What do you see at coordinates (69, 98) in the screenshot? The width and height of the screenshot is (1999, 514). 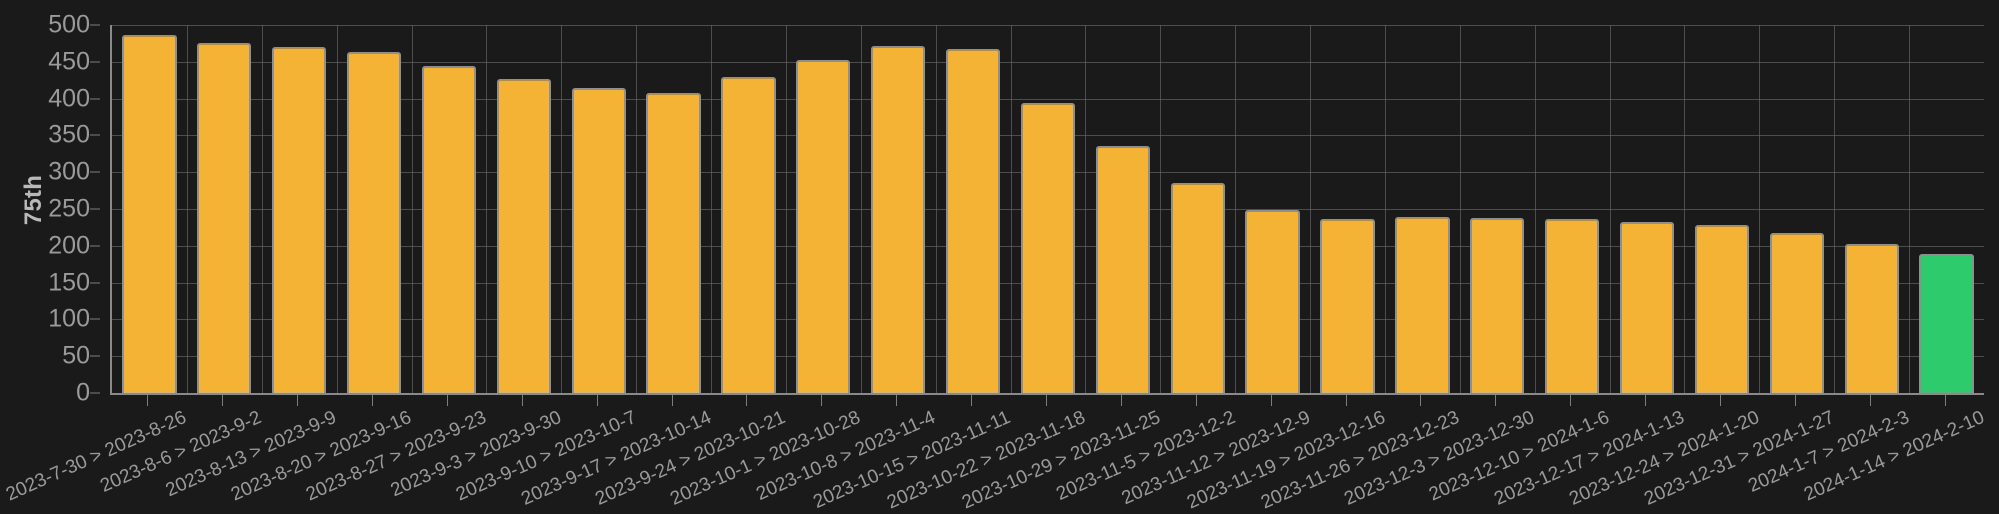 I see `y-axis-tick-label: 400` at bounding box center [69, 98].